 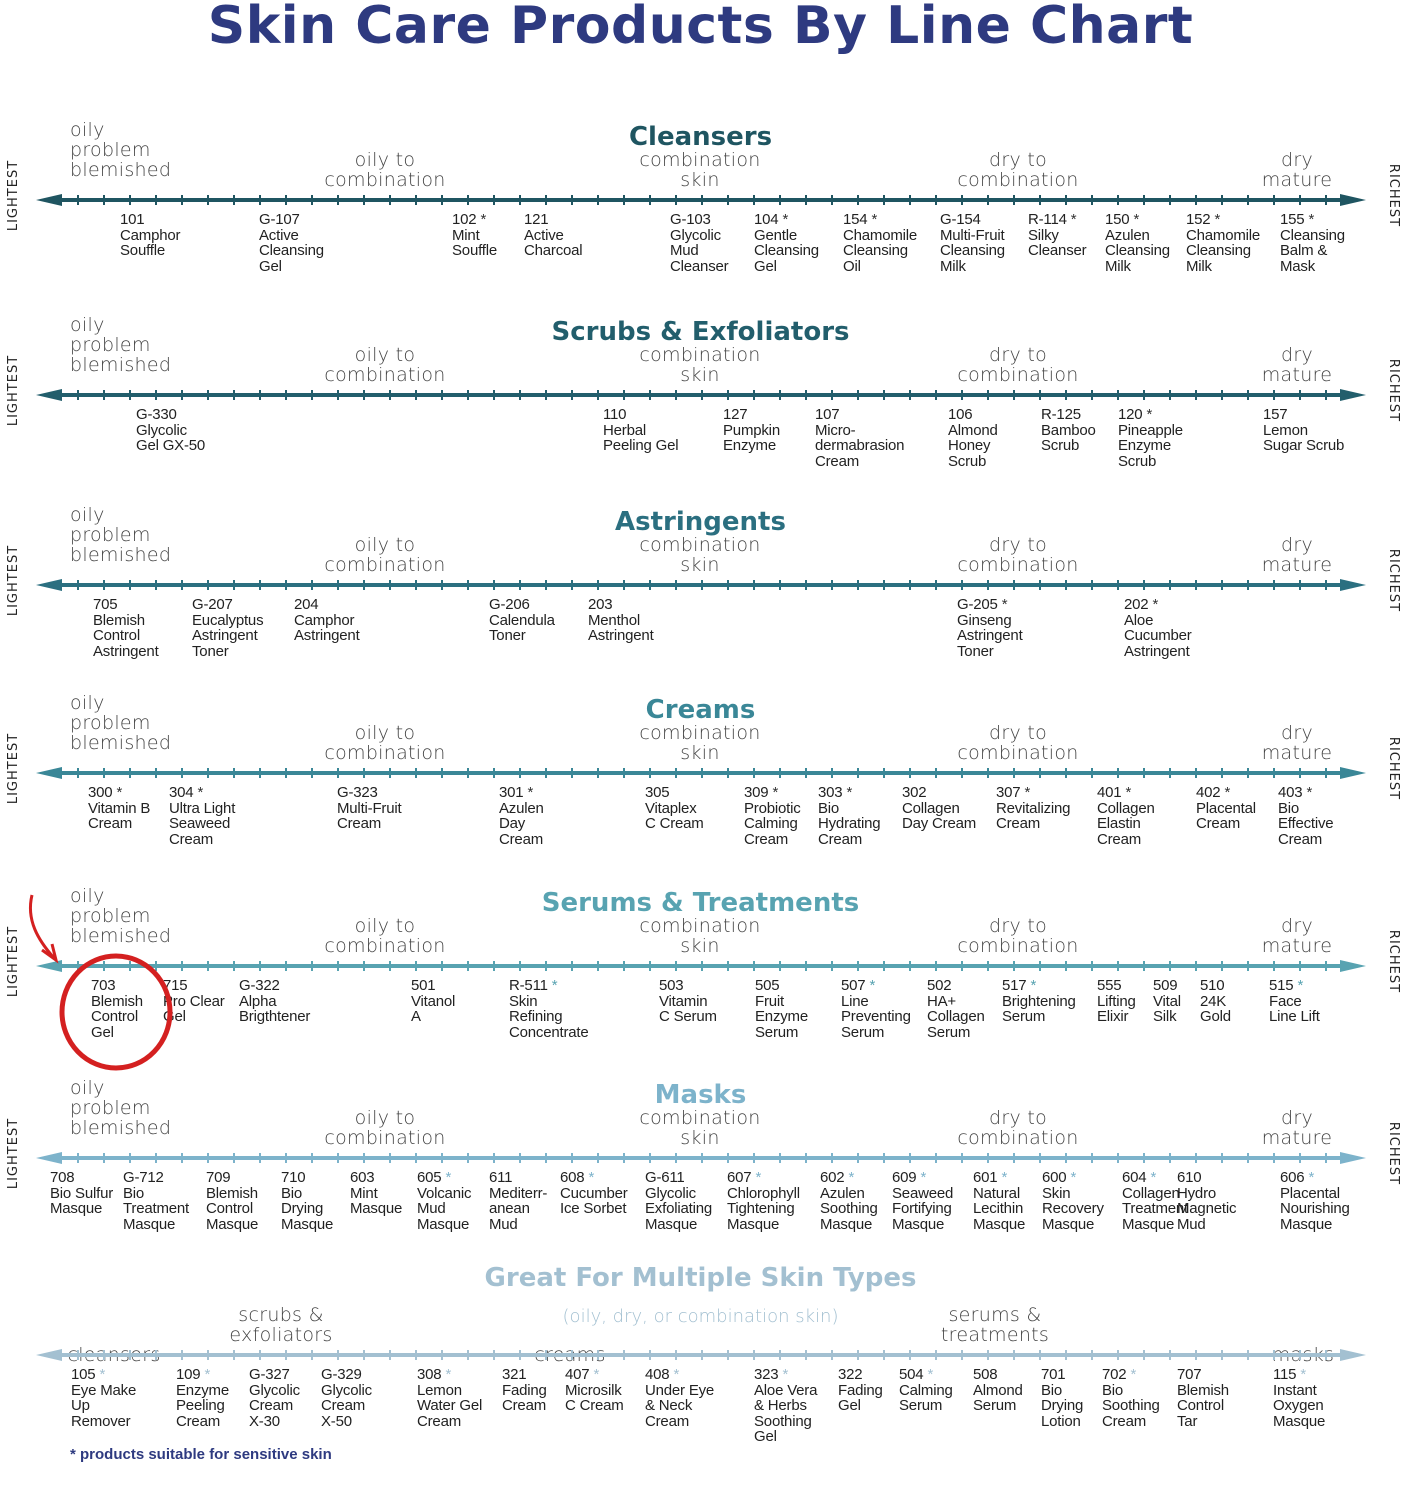 What do you see at coordinates (181, 792) in the screenshot?
I see `product-code: 304` at bounding box center [181, 792].